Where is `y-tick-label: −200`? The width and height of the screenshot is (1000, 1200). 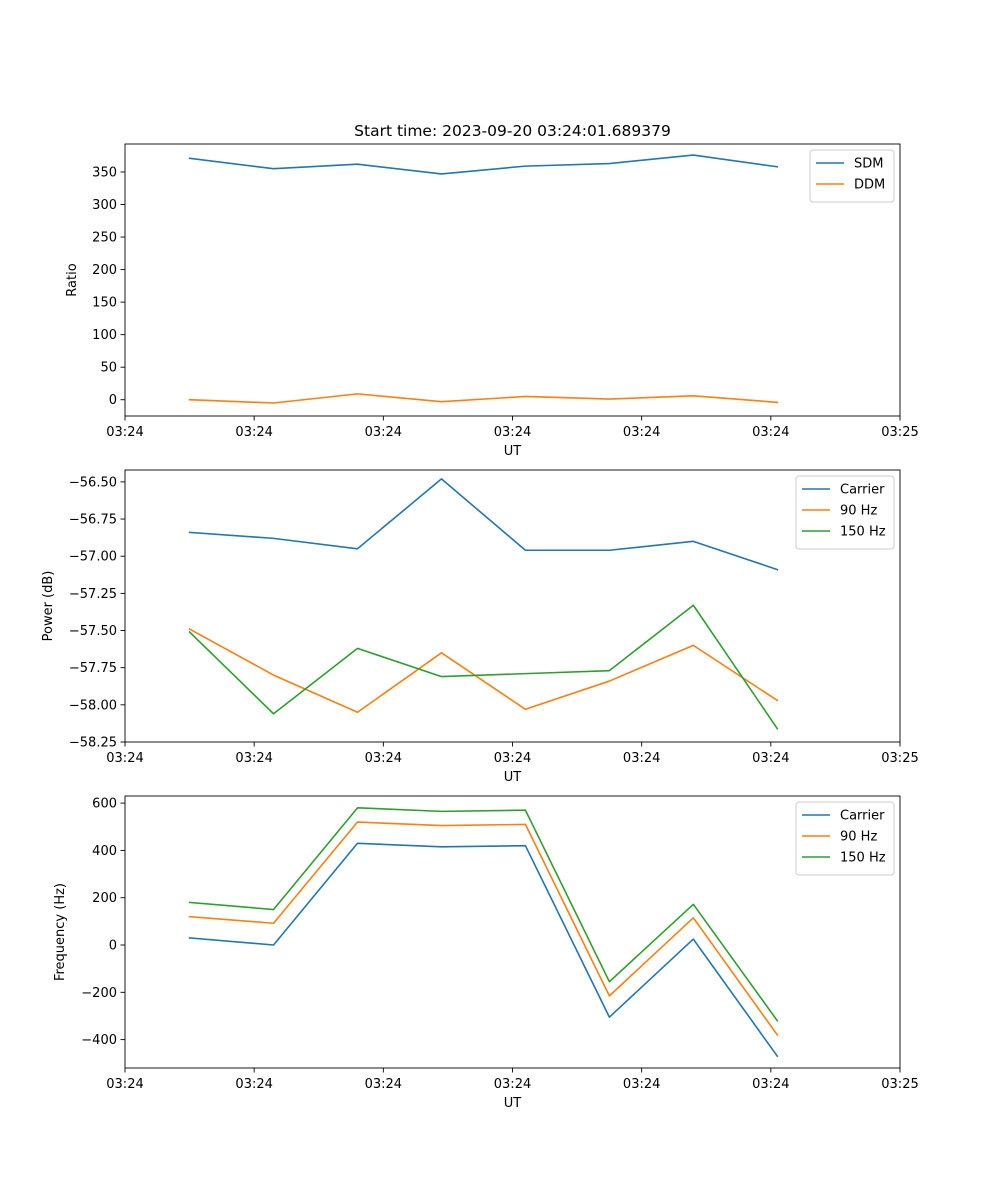
y-tick-label: −200 is located at coordinates (99, 993).